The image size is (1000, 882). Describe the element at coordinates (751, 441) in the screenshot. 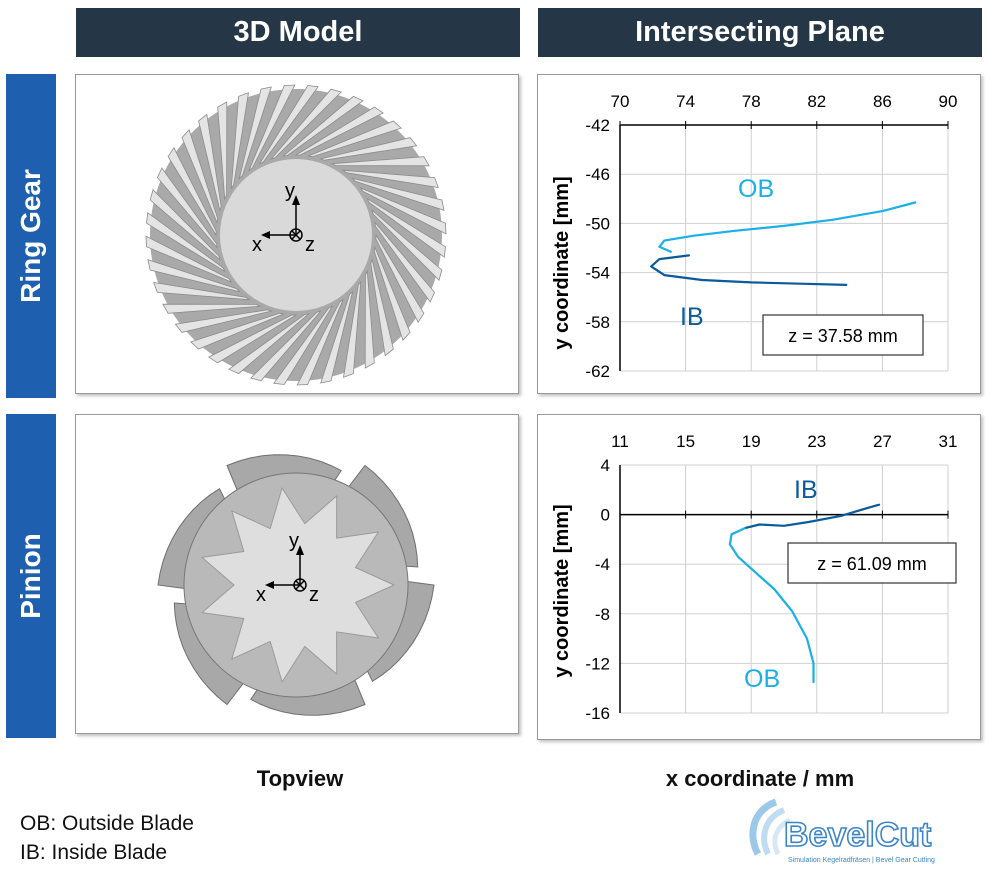

I see `x-tick-label: 19` at that location.